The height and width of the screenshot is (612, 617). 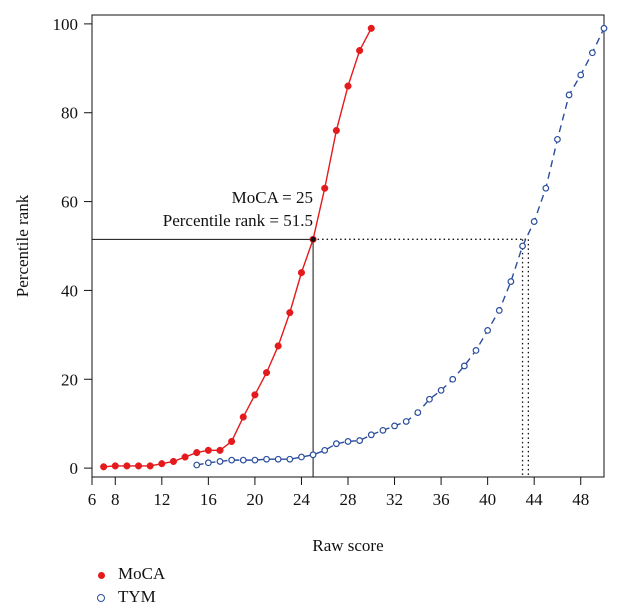 What do you see at coordinates (115, 499) in the screenshot?
I see `x-tick-label: 8` at bounding box center [115, 499].